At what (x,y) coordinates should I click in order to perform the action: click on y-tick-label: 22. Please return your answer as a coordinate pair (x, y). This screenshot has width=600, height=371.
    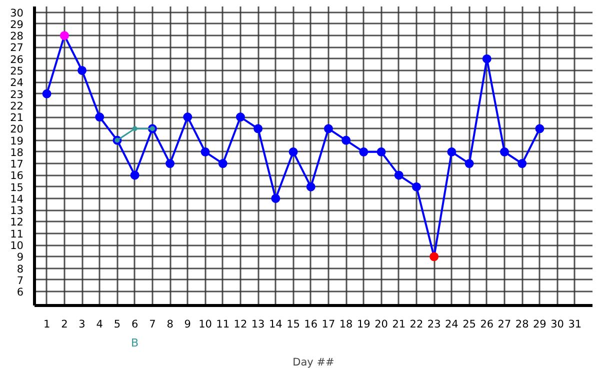
    Looking at the image, I should click on (17, 106).